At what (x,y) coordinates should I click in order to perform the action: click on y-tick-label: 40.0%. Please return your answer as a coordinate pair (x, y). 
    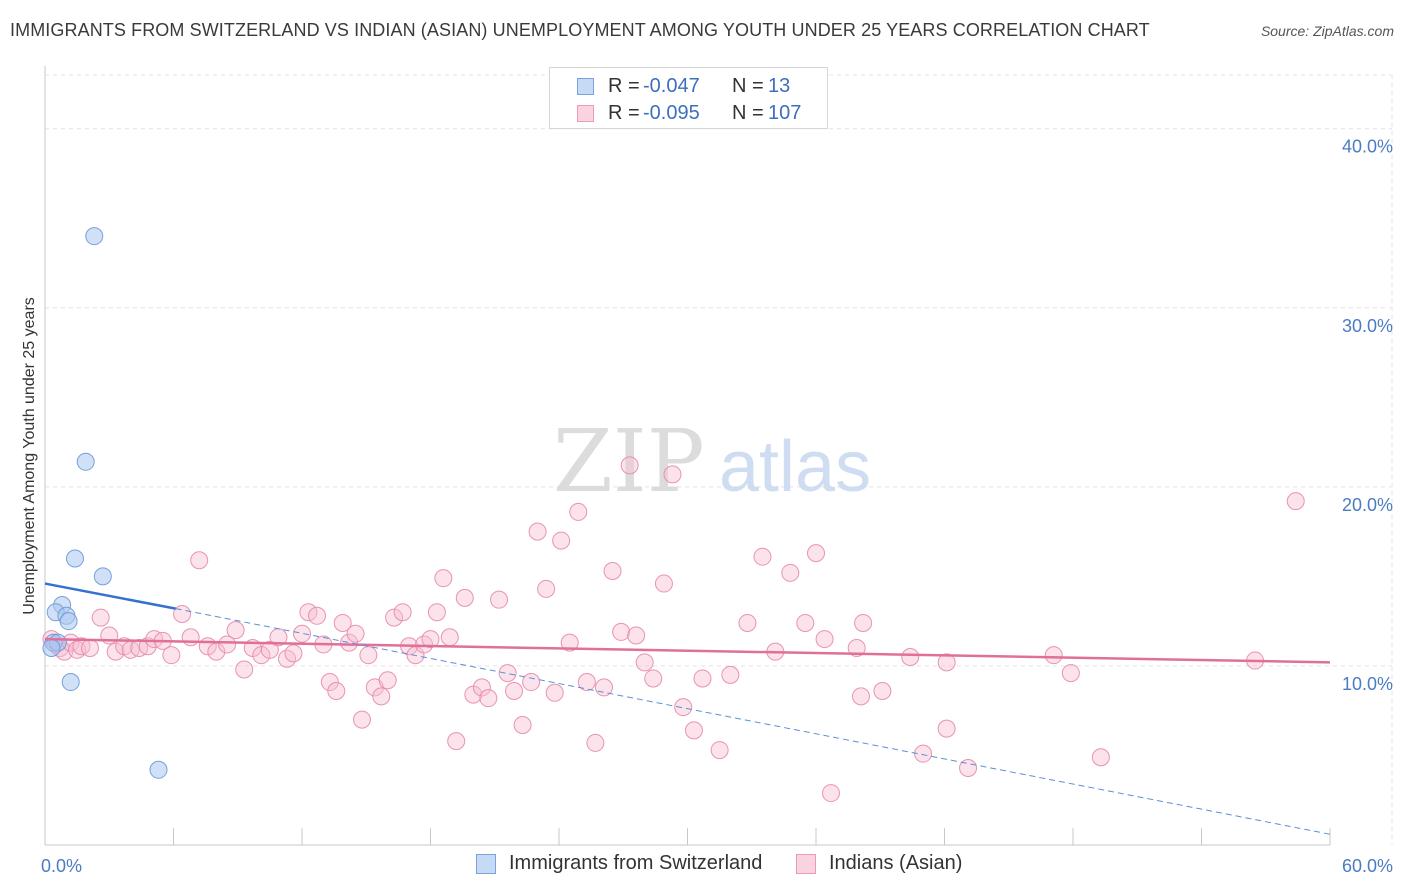
    Looking at the image, I should click on (1367, 147).